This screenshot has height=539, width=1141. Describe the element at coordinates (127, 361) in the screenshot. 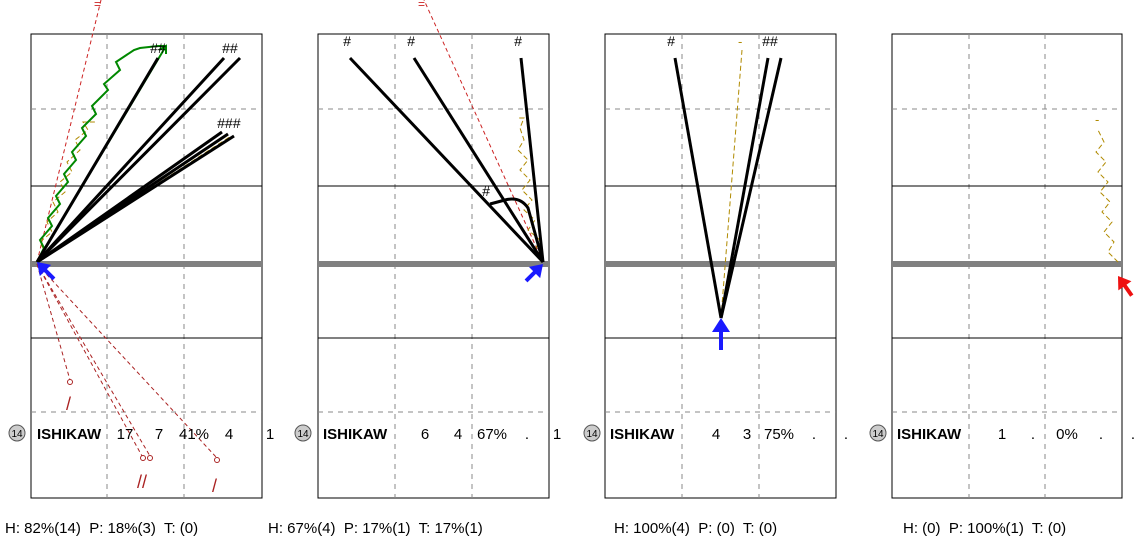

I see `miss-trajectories` at that location.